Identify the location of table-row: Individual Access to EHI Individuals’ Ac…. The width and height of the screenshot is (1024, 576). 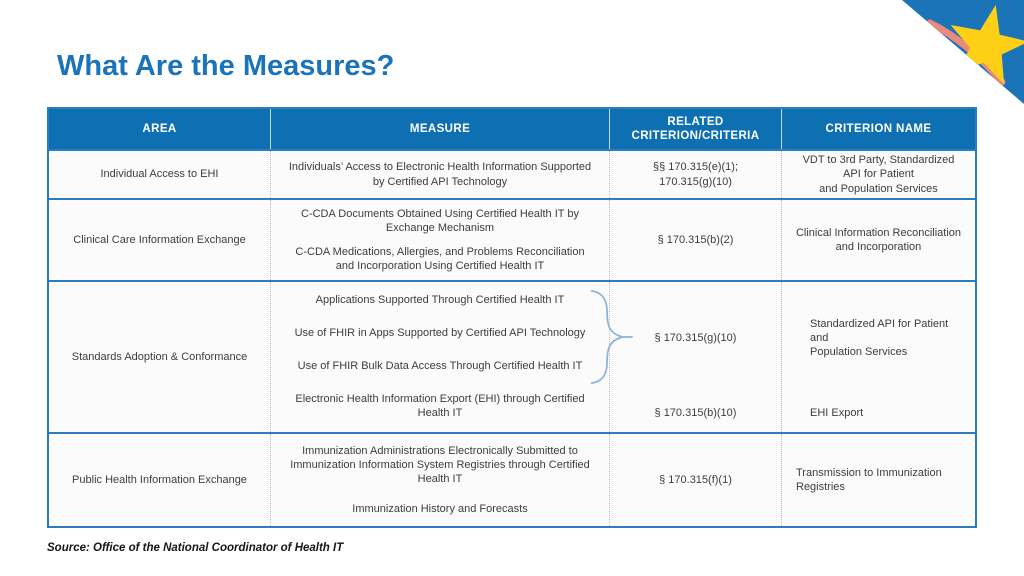
(512, 173).